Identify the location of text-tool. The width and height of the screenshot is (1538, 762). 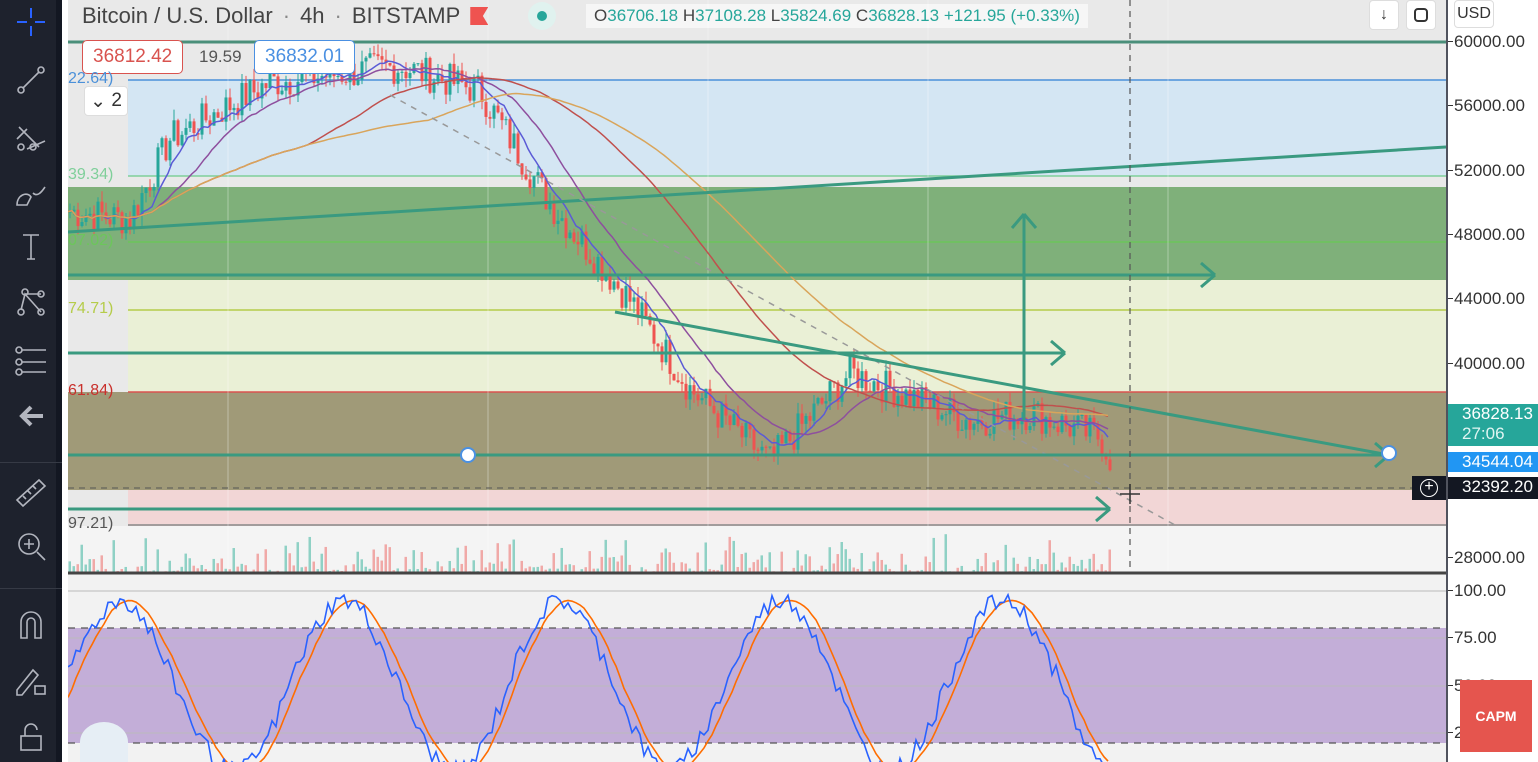
(31, 247).